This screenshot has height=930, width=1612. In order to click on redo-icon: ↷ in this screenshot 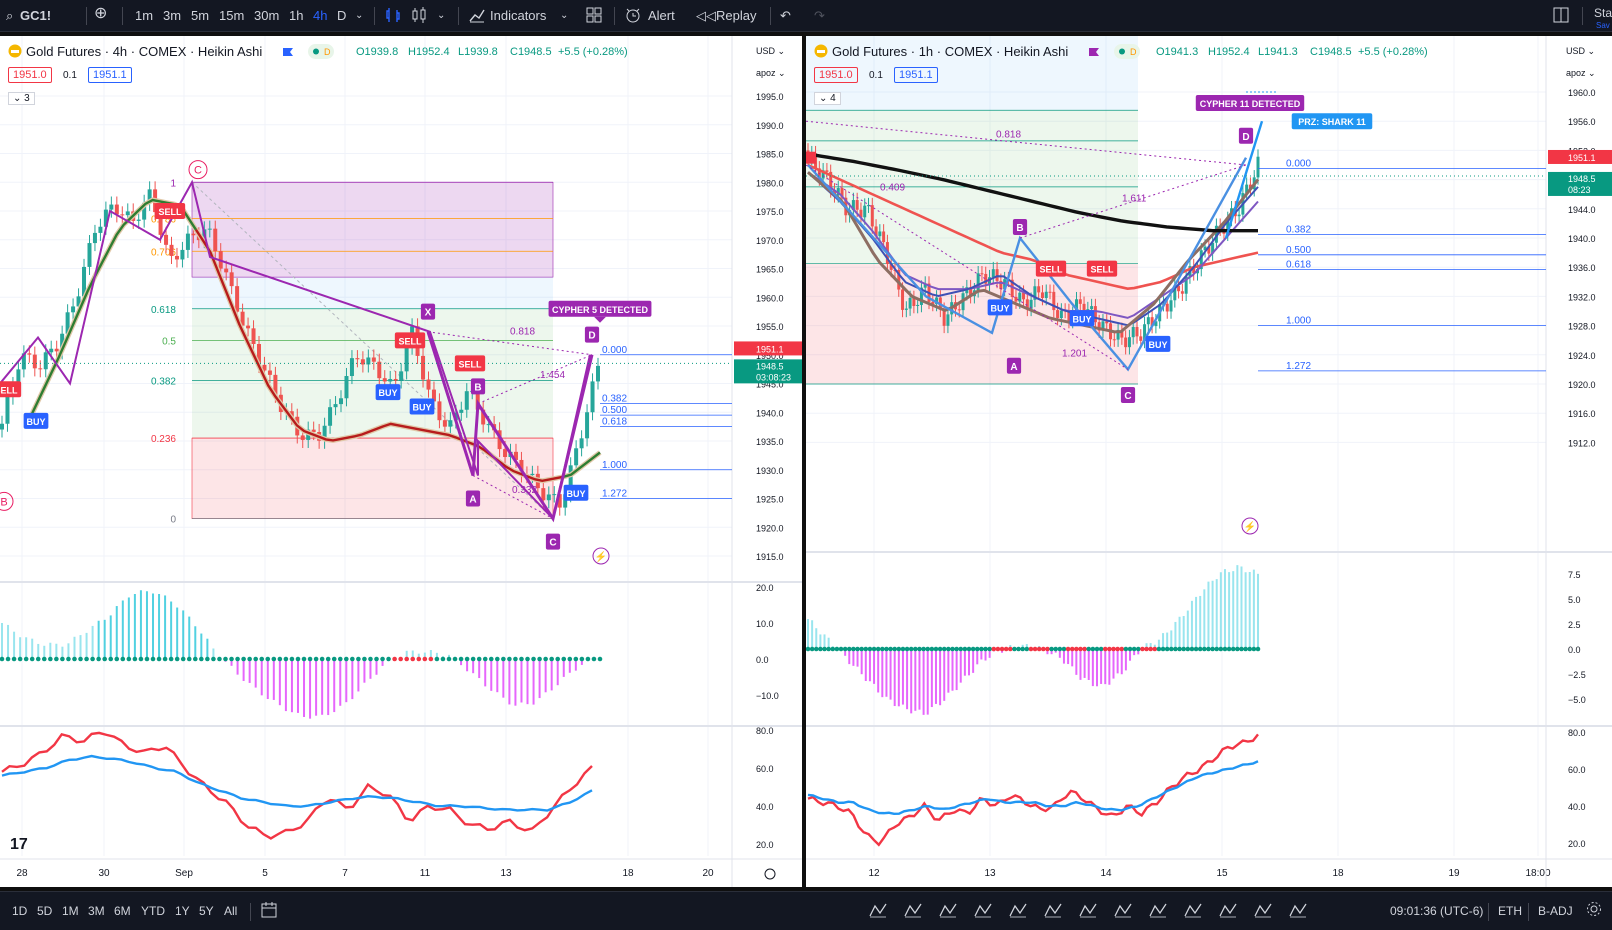, I will do `click(819, 15)`.